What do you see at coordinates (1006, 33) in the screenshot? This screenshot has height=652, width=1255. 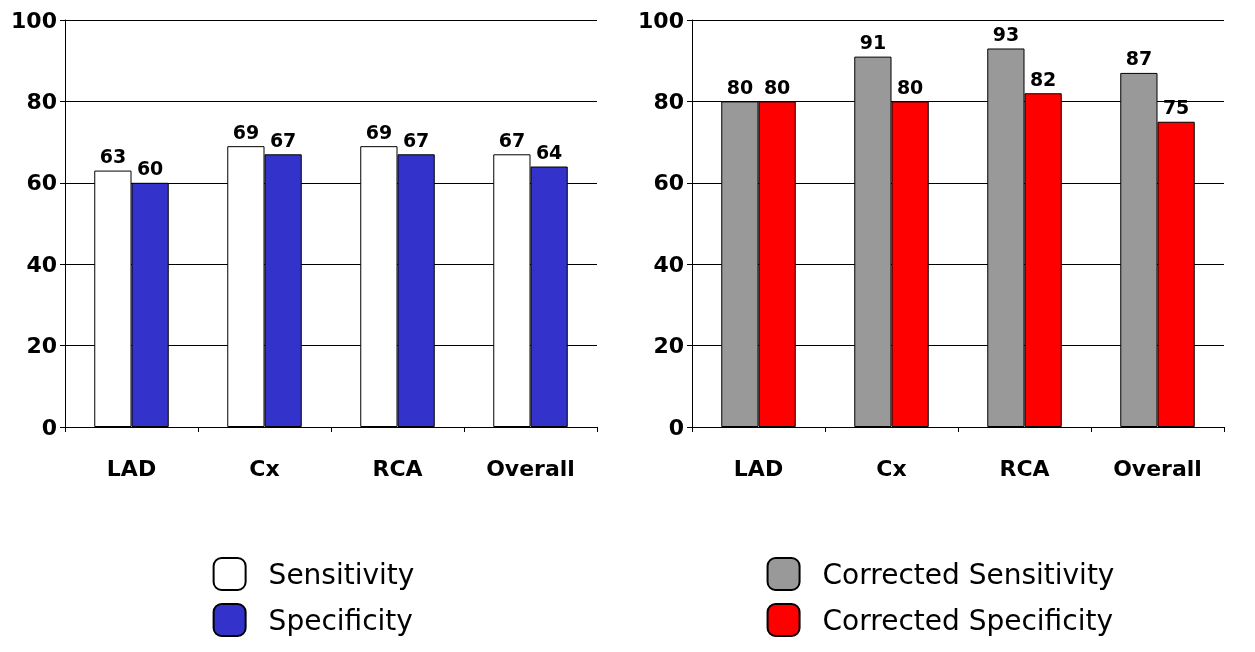 I see `data-label: 93` at bounding box center [1006, 33].